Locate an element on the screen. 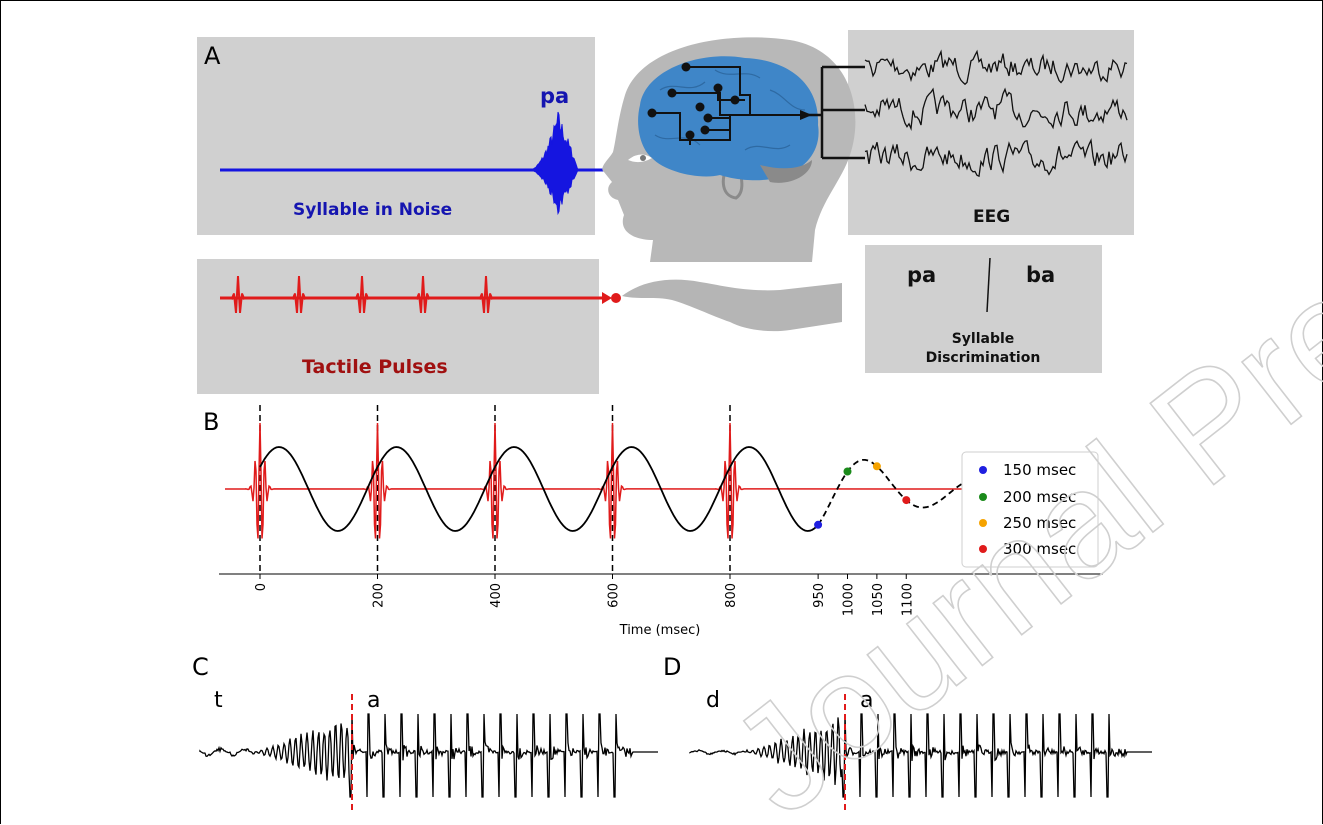 Image resolution: width=1323 pixels, height=825 pixels. syllable-waveform is located at coordinates (554, 163).